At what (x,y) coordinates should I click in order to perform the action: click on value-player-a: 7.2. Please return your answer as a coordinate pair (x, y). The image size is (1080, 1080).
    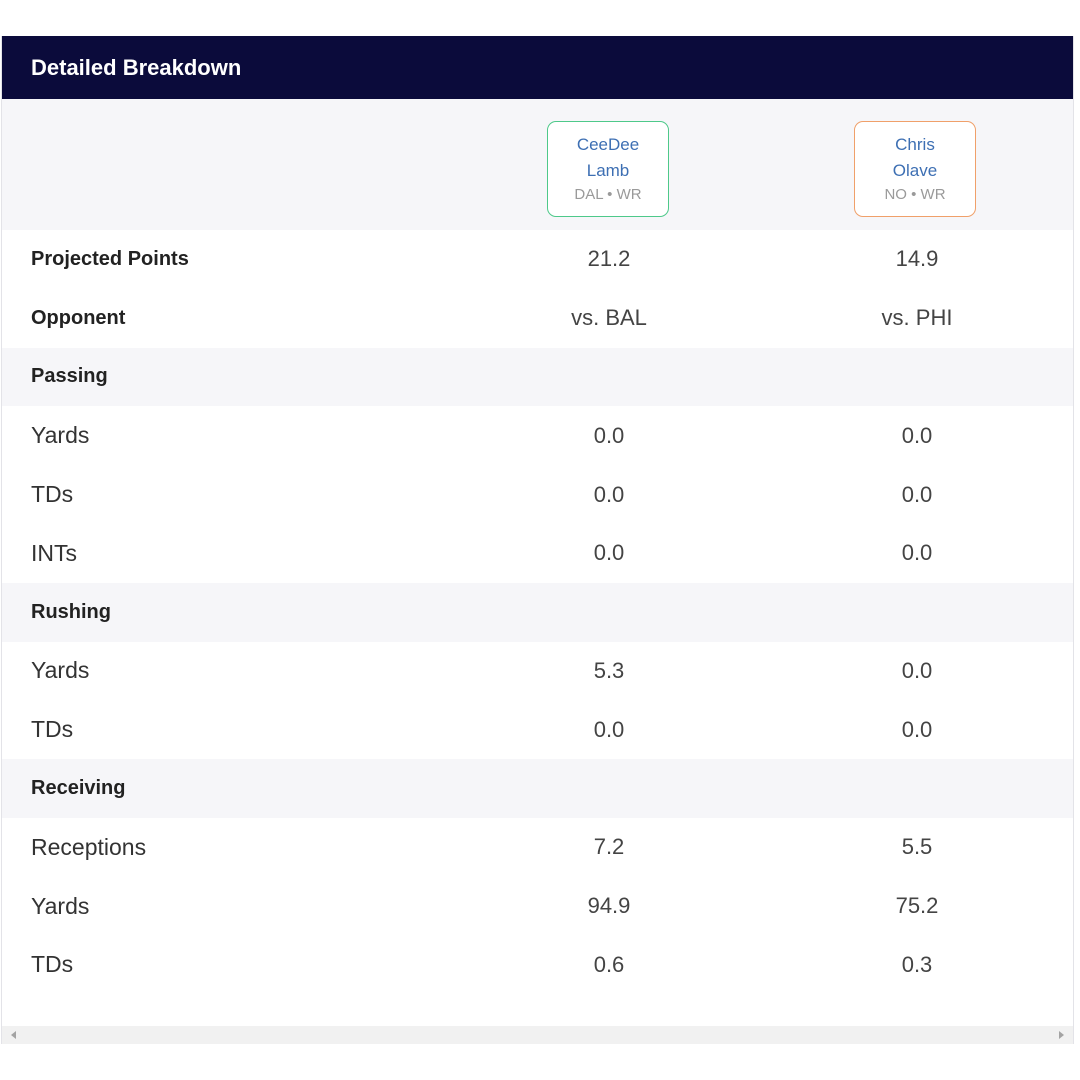
    Looking at the image, I should click on (609, 847).